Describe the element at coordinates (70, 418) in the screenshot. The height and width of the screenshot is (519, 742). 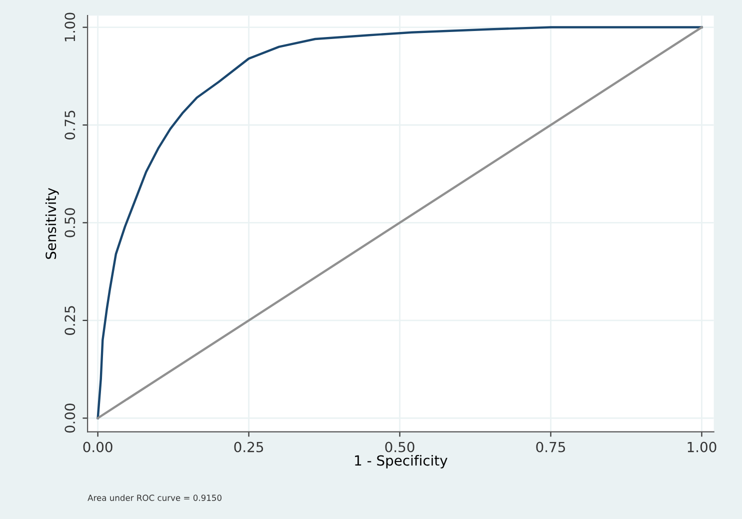
I see `y-tick-label: 0.00` at that location.